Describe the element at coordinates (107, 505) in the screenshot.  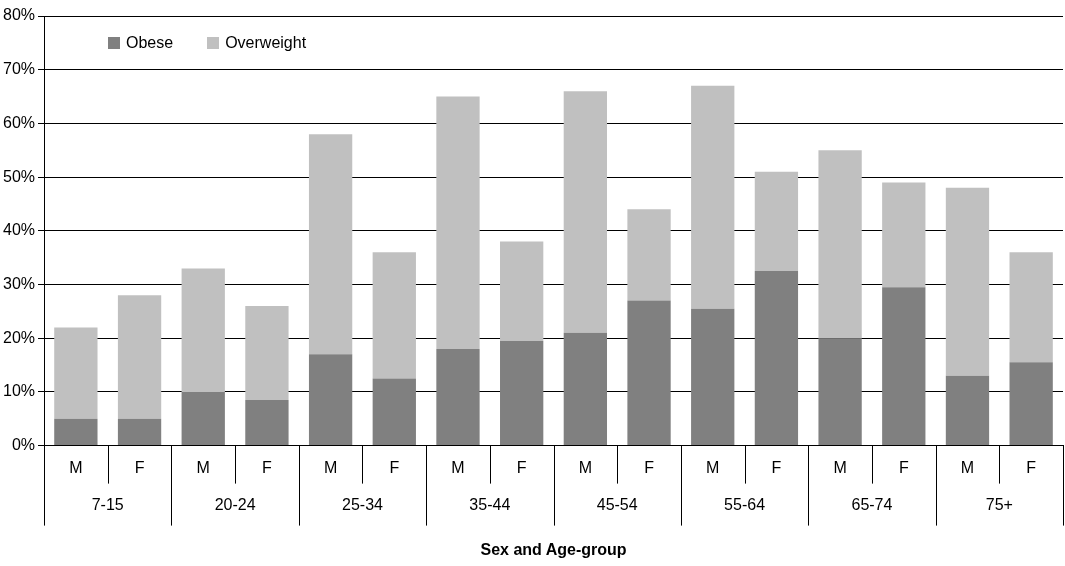
I see `text: 7-15` at that location.